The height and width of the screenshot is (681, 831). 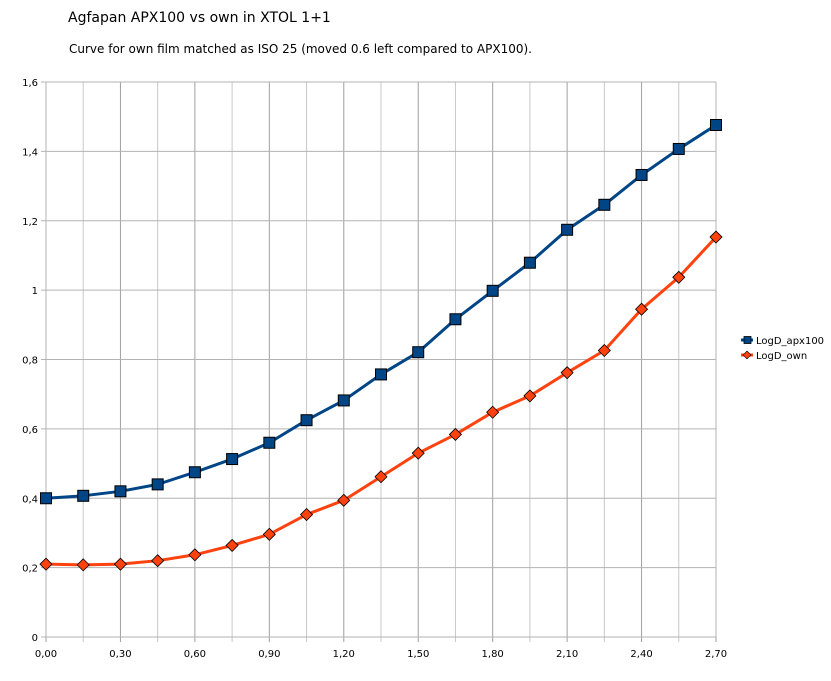 I want to click on x-tick-label: 0,30, so click(x=120, y=654).